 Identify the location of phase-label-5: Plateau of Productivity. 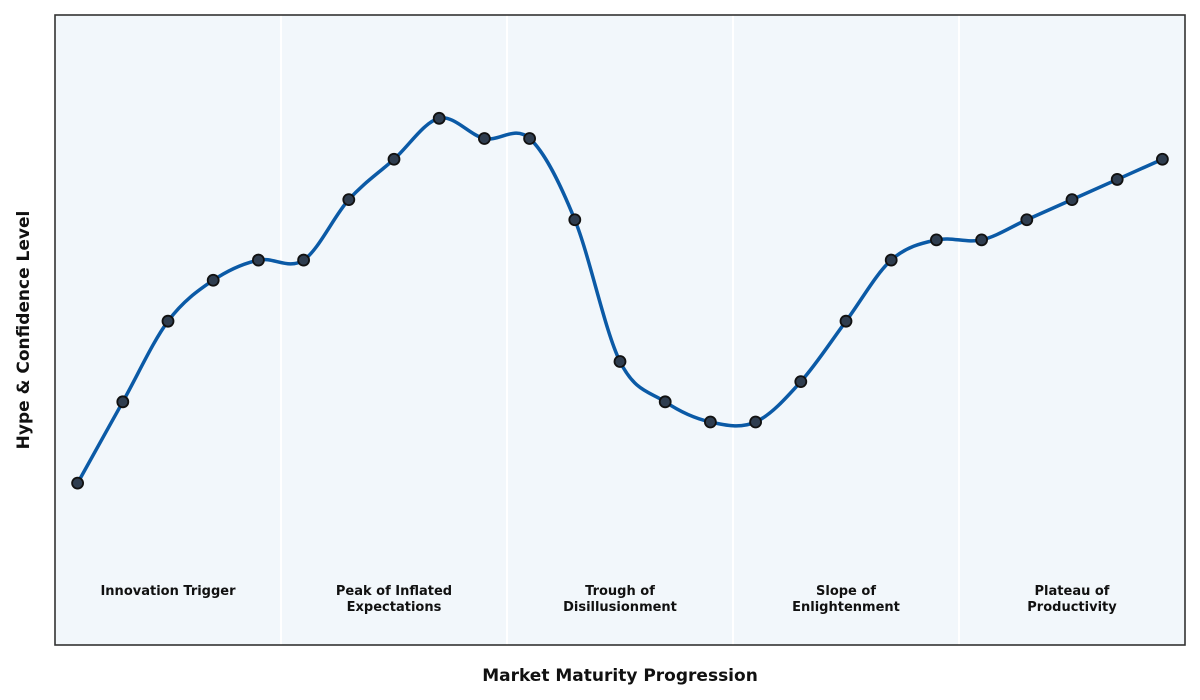
(1072, 599).